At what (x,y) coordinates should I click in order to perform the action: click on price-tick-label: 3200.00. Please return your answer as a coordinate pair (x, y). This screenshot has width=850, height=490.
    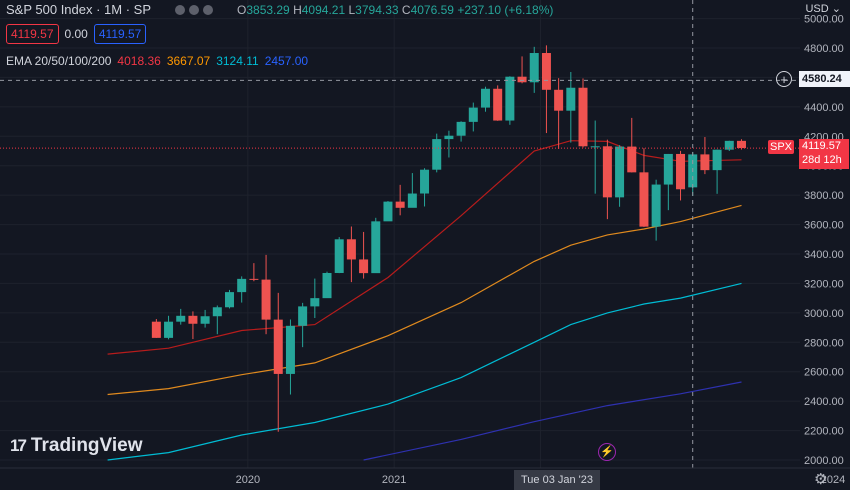
    Looking at the image, I should click on (824, 284).